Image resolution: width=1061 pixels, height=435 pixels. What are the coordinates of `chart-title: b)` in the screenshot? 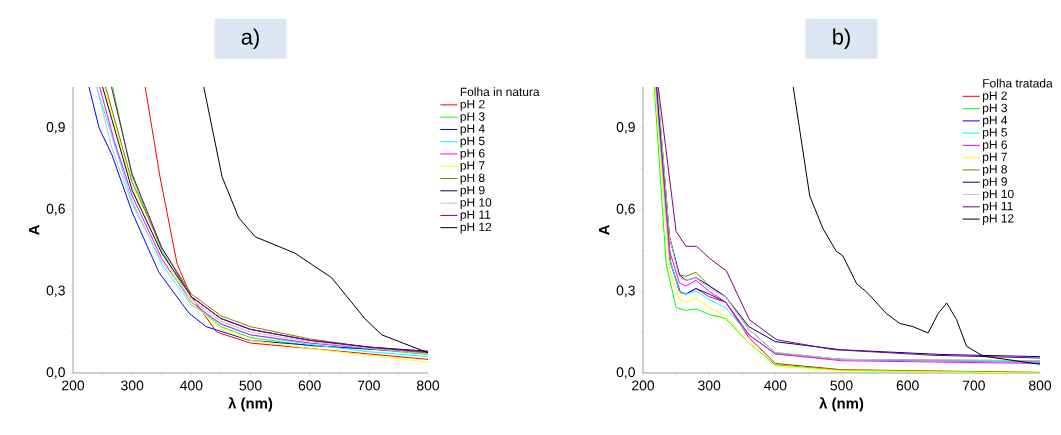 It's located at (841, 39).